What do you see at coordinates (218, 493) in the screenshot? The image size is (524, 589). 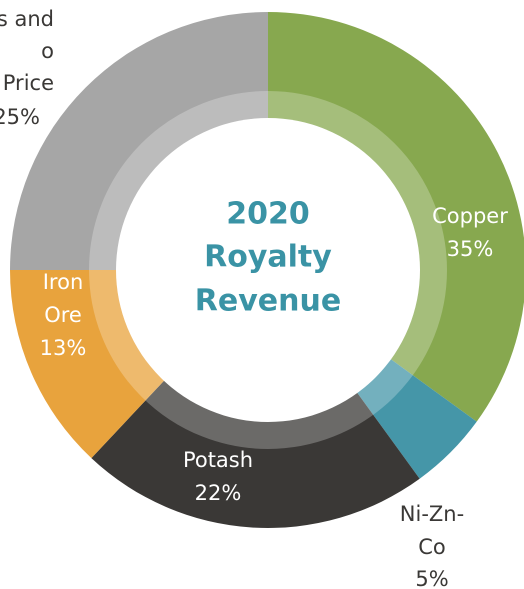 I see `value-label: 22%` at bounding box center [218, 493].